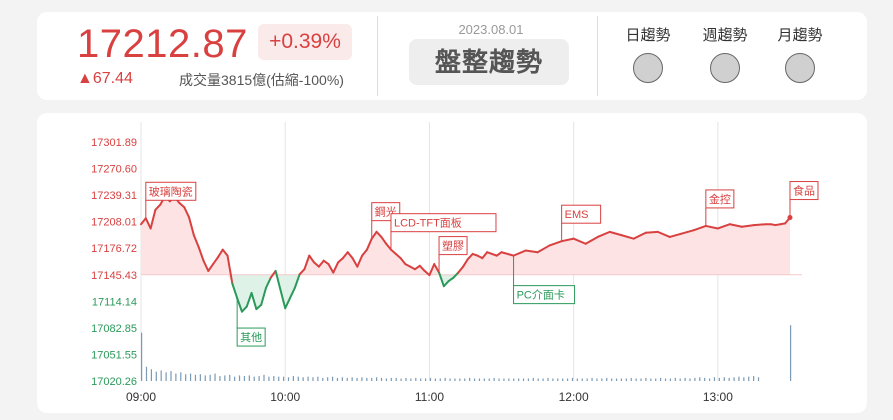  I want to click on annotation-label: 食品, so click(804, 191).